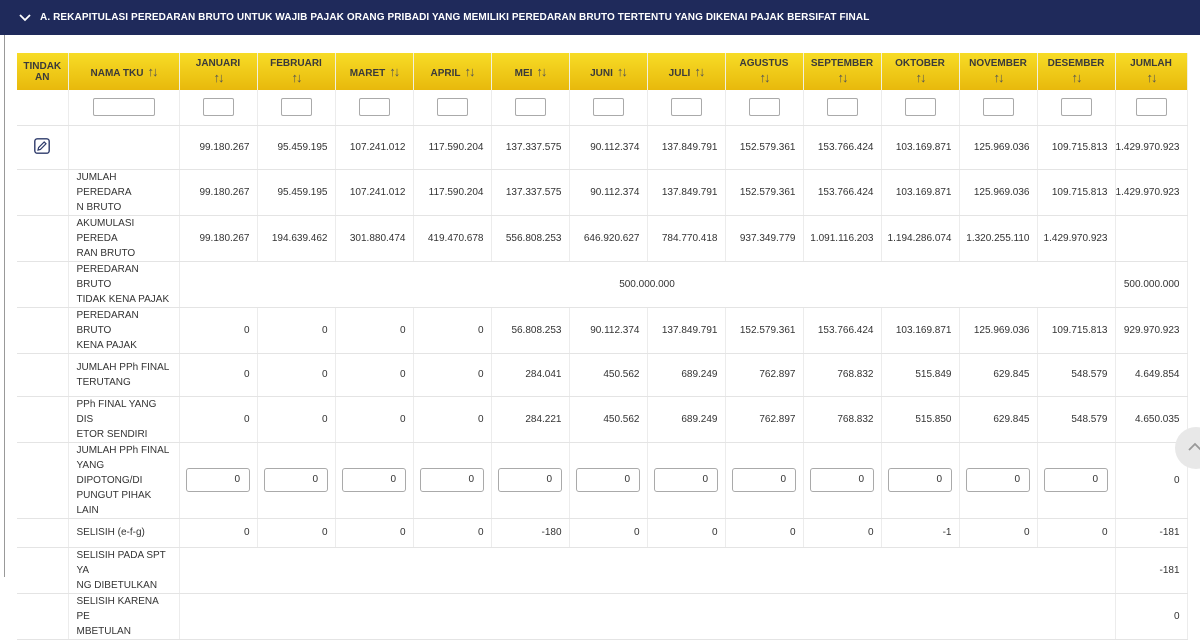 This screenshot has width=1200, height=640. What do you see at coordinates (608, 71) in the screenshot?
I see `col-juni: JUNI ↑↓` at bounding box center [608, 71].